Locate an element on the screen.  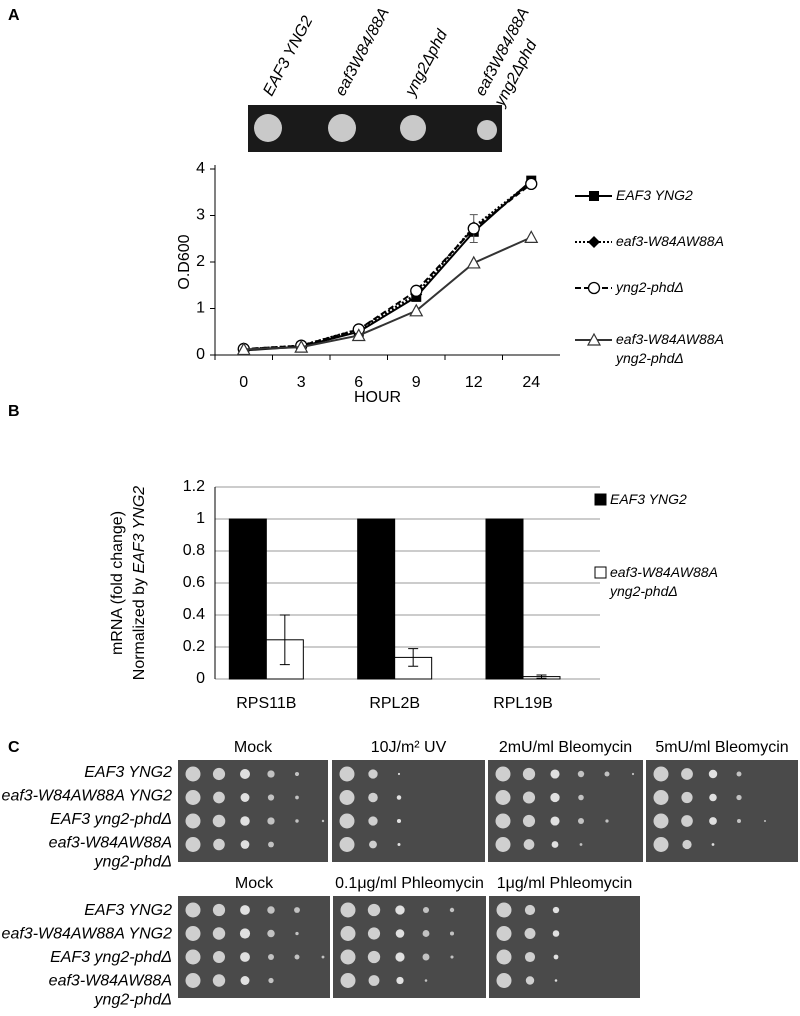
condition-label: 0.1μg/ml Phleomycin is located at coordinates (409, 883).